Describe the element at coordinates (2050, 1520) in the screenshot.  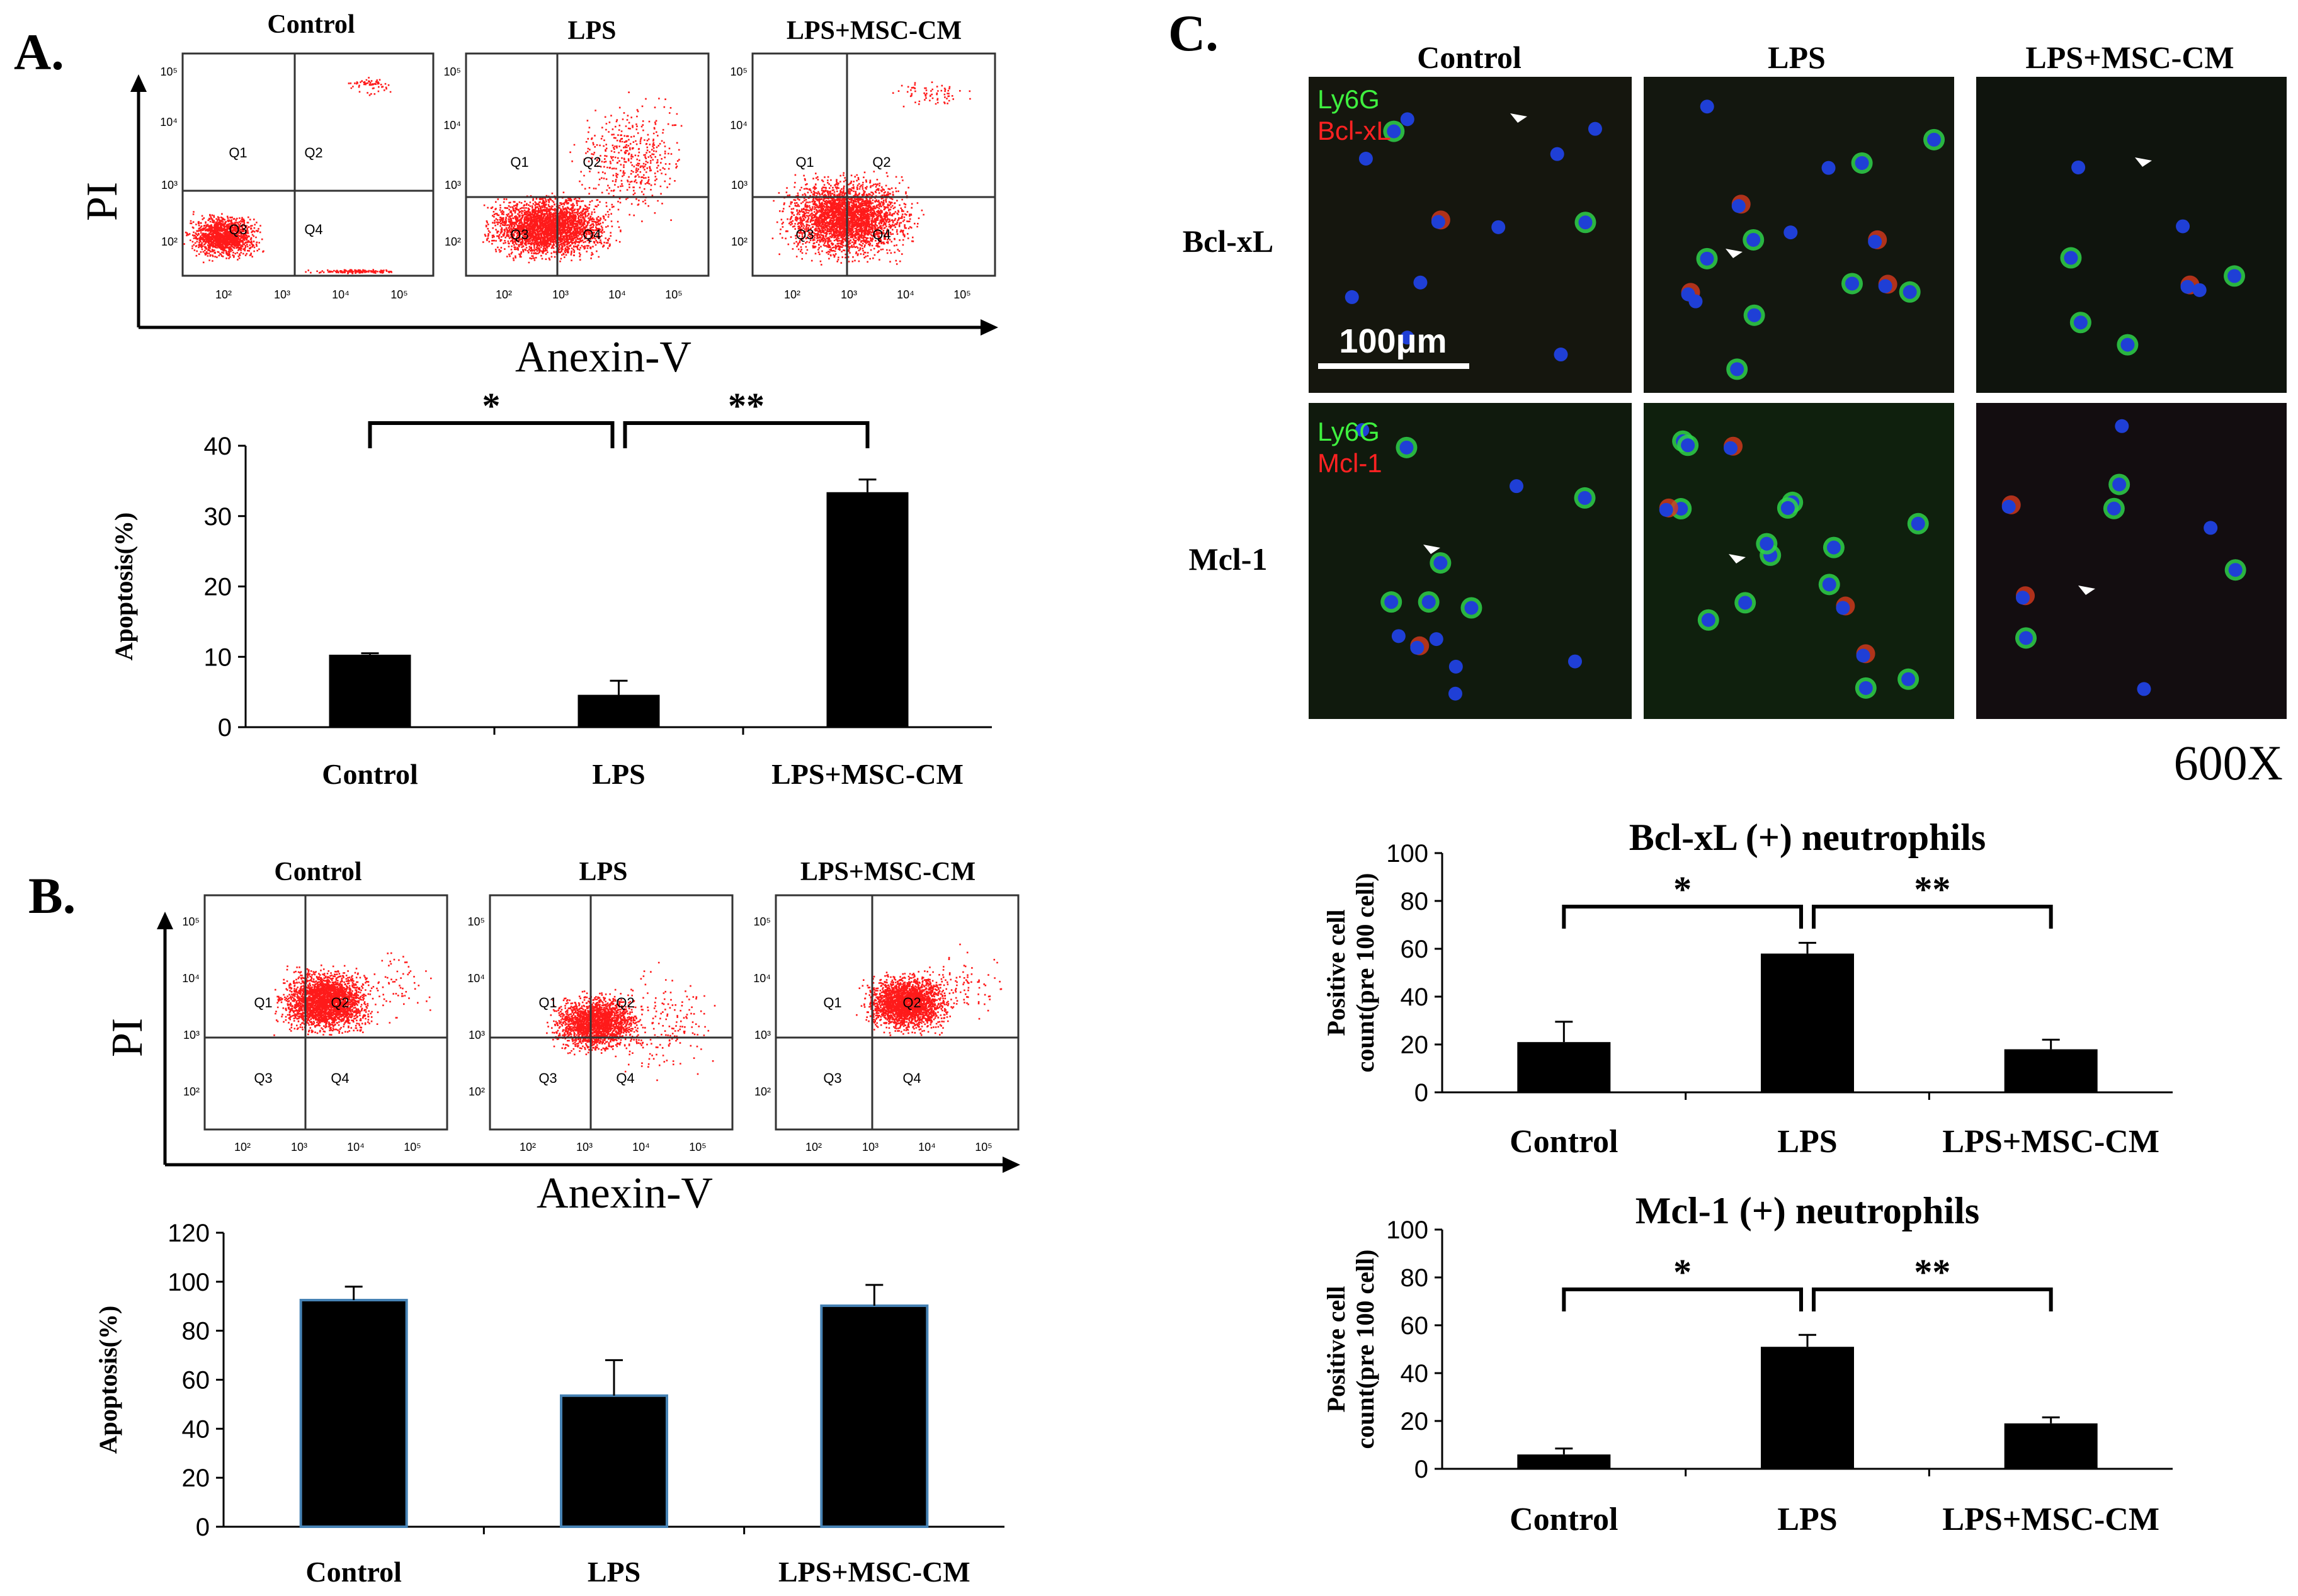
I see `category-label: LPS+MSC-CM` at that location.